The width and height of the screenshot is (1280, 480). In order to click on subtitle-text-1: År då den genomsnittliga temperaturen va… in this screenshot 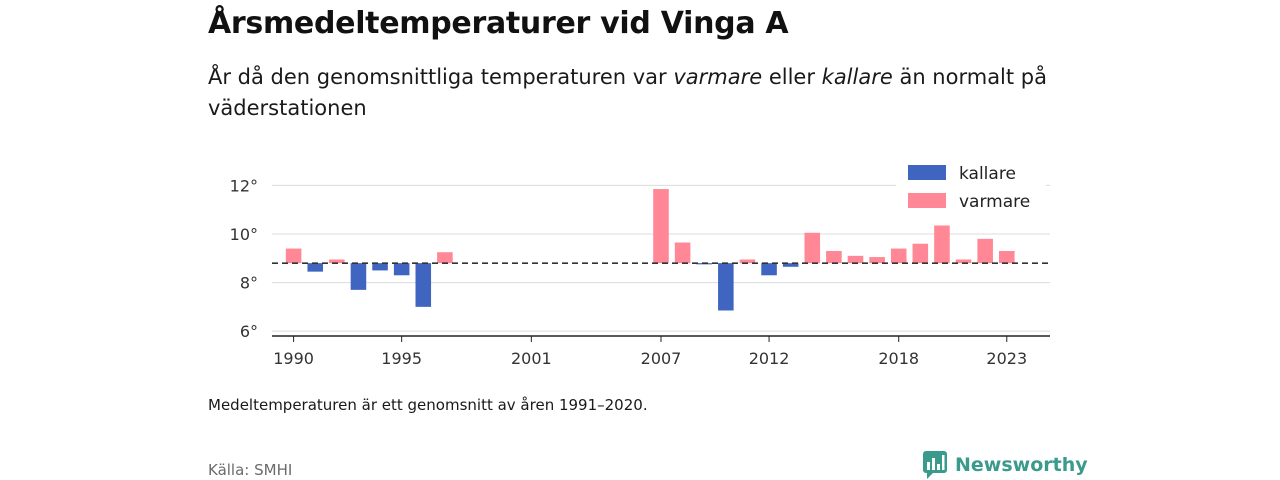, I will do `click(441, 77)`.